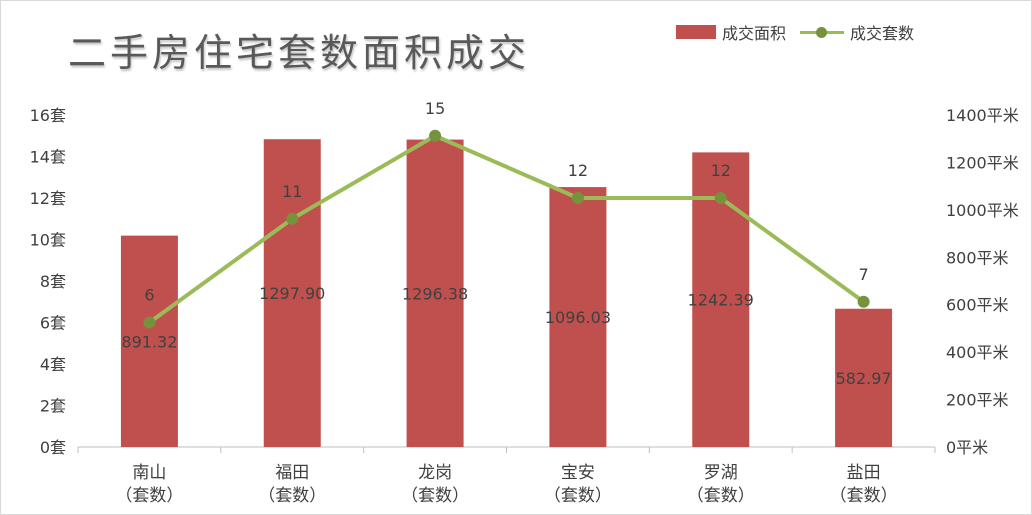  I want to click on y-left-tick-label: 8套, so click(53, 281).